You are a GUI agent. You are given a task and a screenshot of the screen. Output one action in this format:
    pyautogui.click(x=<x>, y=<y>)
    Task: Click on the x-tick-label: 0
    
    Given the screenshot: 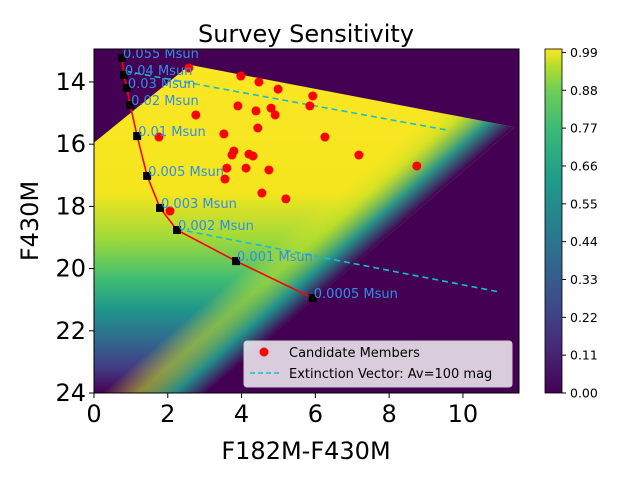 What is the action you would take?
    pyautogui.click(x=93, y=414)
    